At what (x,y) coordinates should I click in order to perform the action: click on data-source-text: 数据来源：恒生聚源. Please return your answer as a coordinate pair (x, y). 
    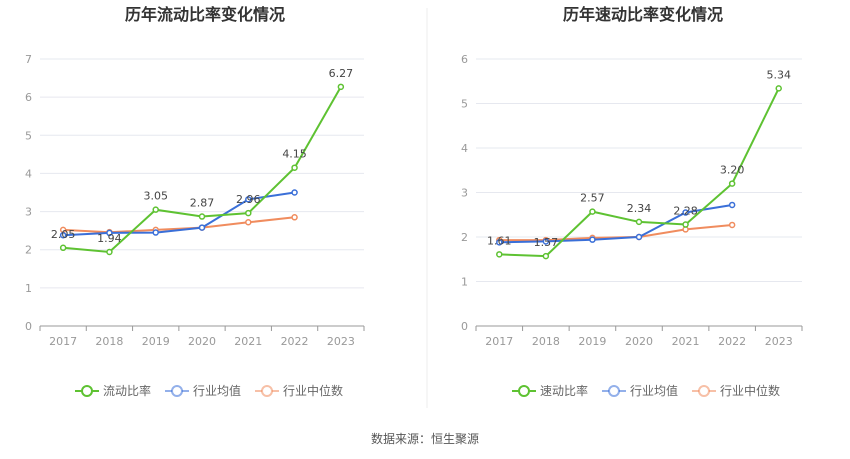
    Looking at the image, I should click on (425, 438).